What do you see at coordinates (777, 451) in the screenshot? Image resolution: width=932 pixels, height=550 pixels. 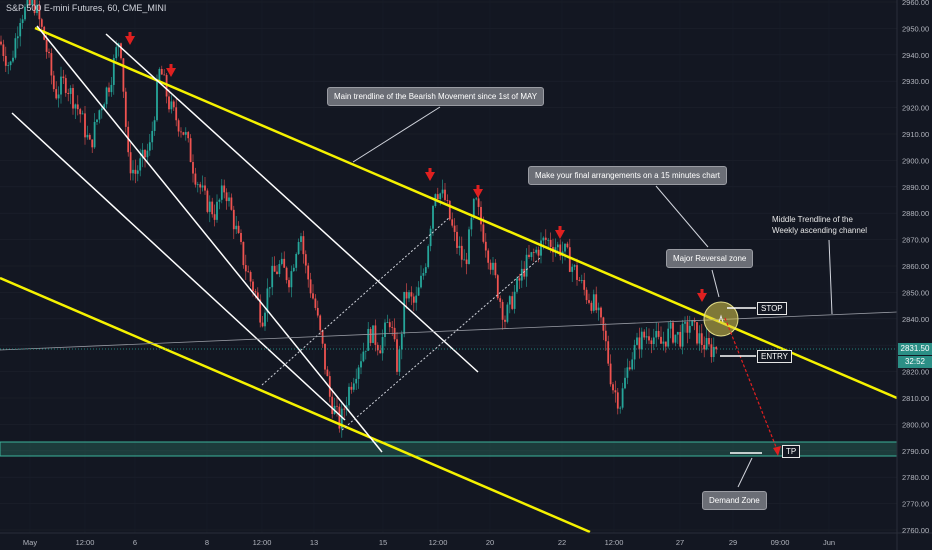 I see `projection-arrow-head` at bounding box center [777, 451].